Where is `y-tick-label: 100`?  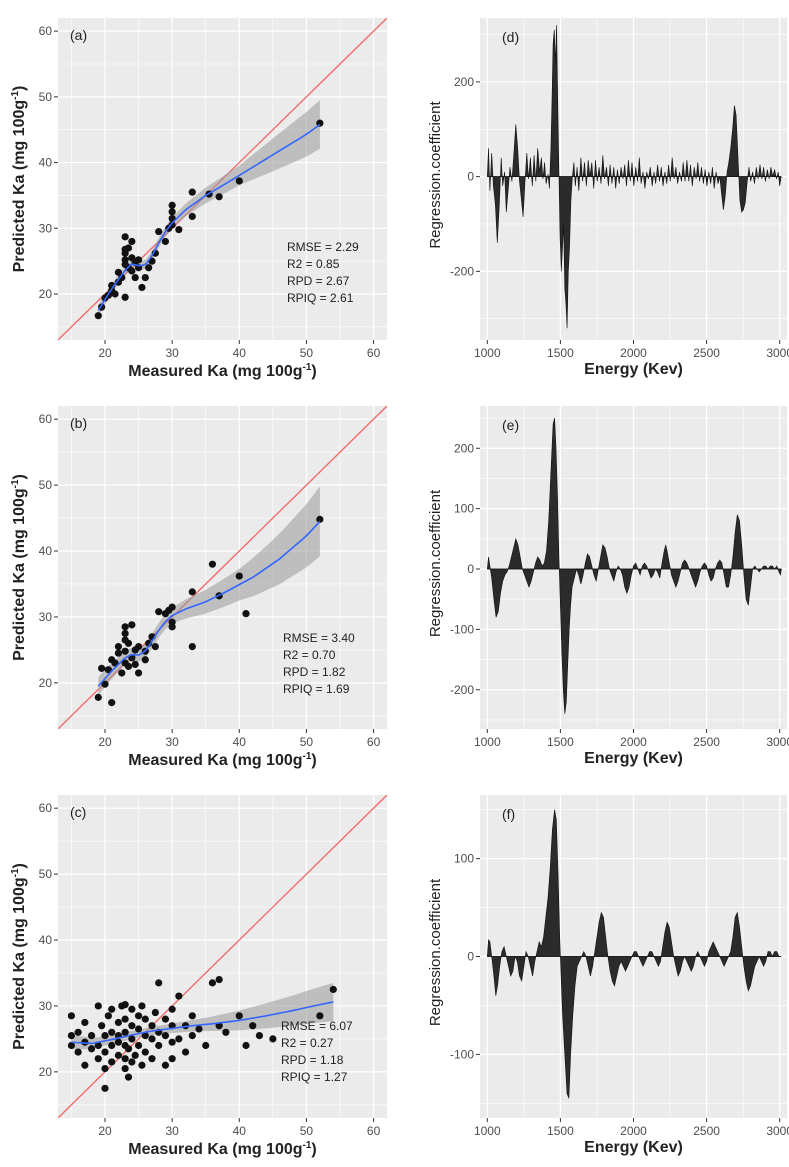 y-tick-label: 100 is located at coordinates (464, 859).